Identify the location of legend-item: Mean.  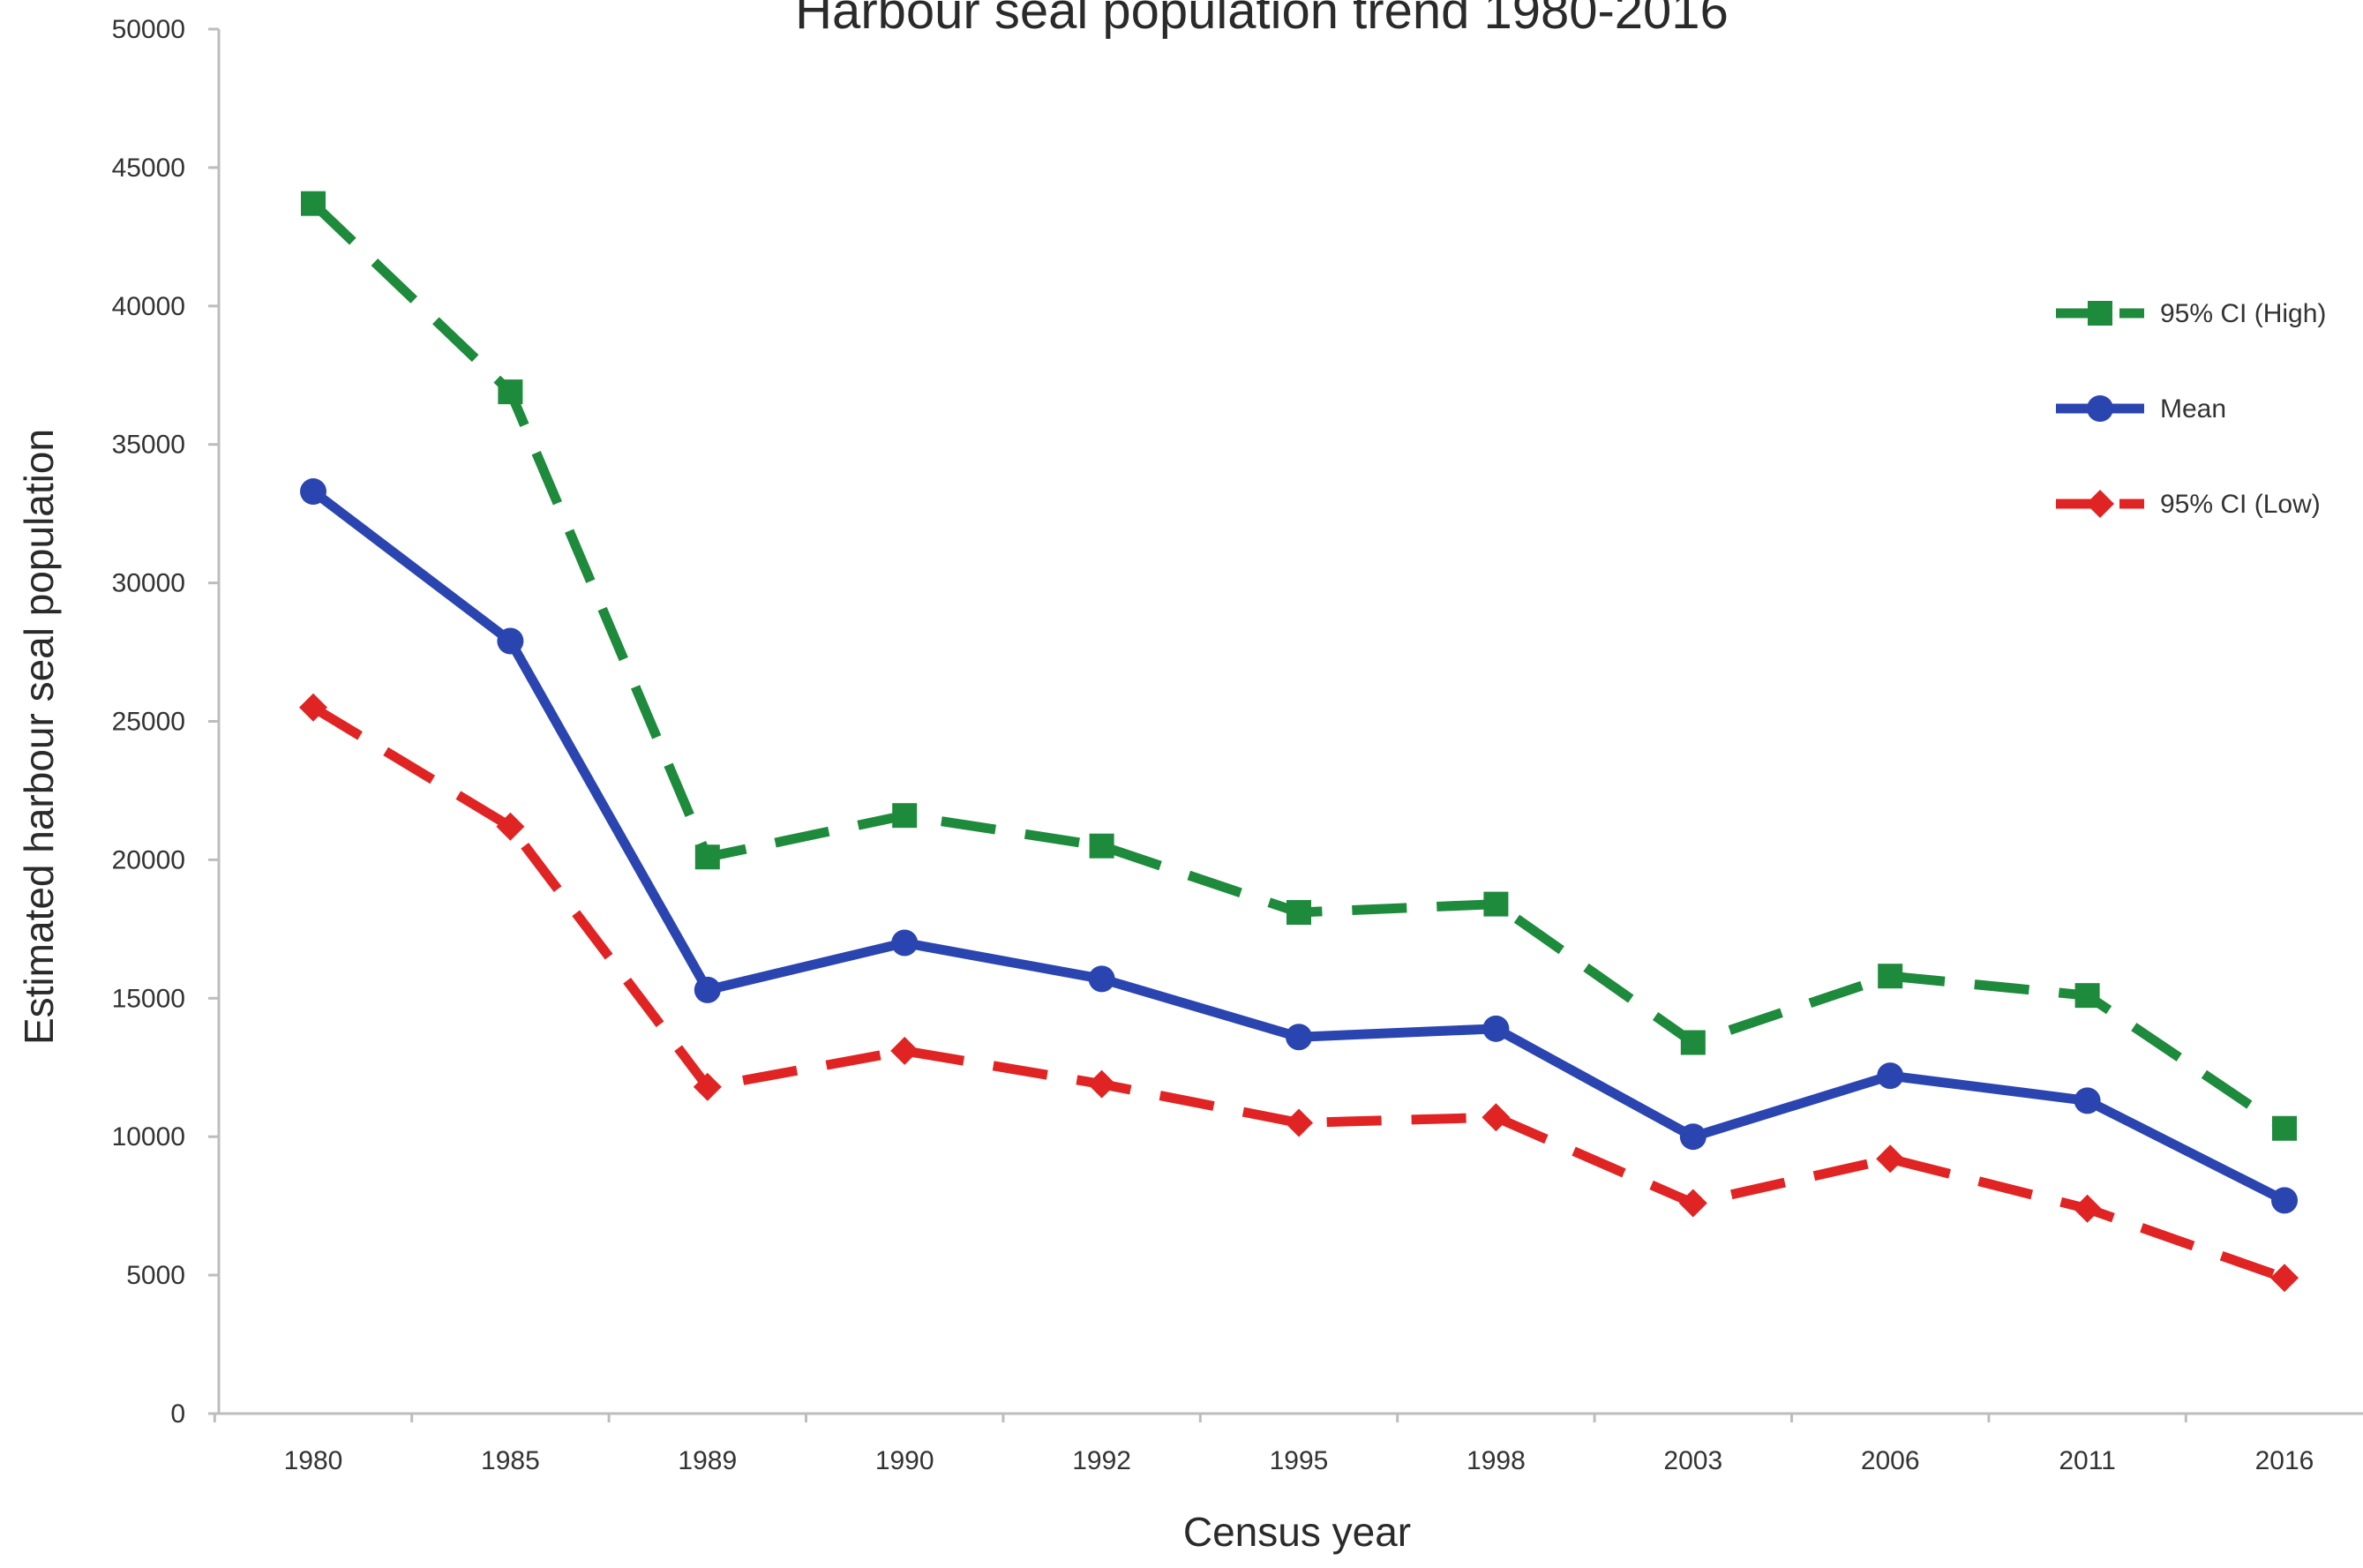
(2141, 409).